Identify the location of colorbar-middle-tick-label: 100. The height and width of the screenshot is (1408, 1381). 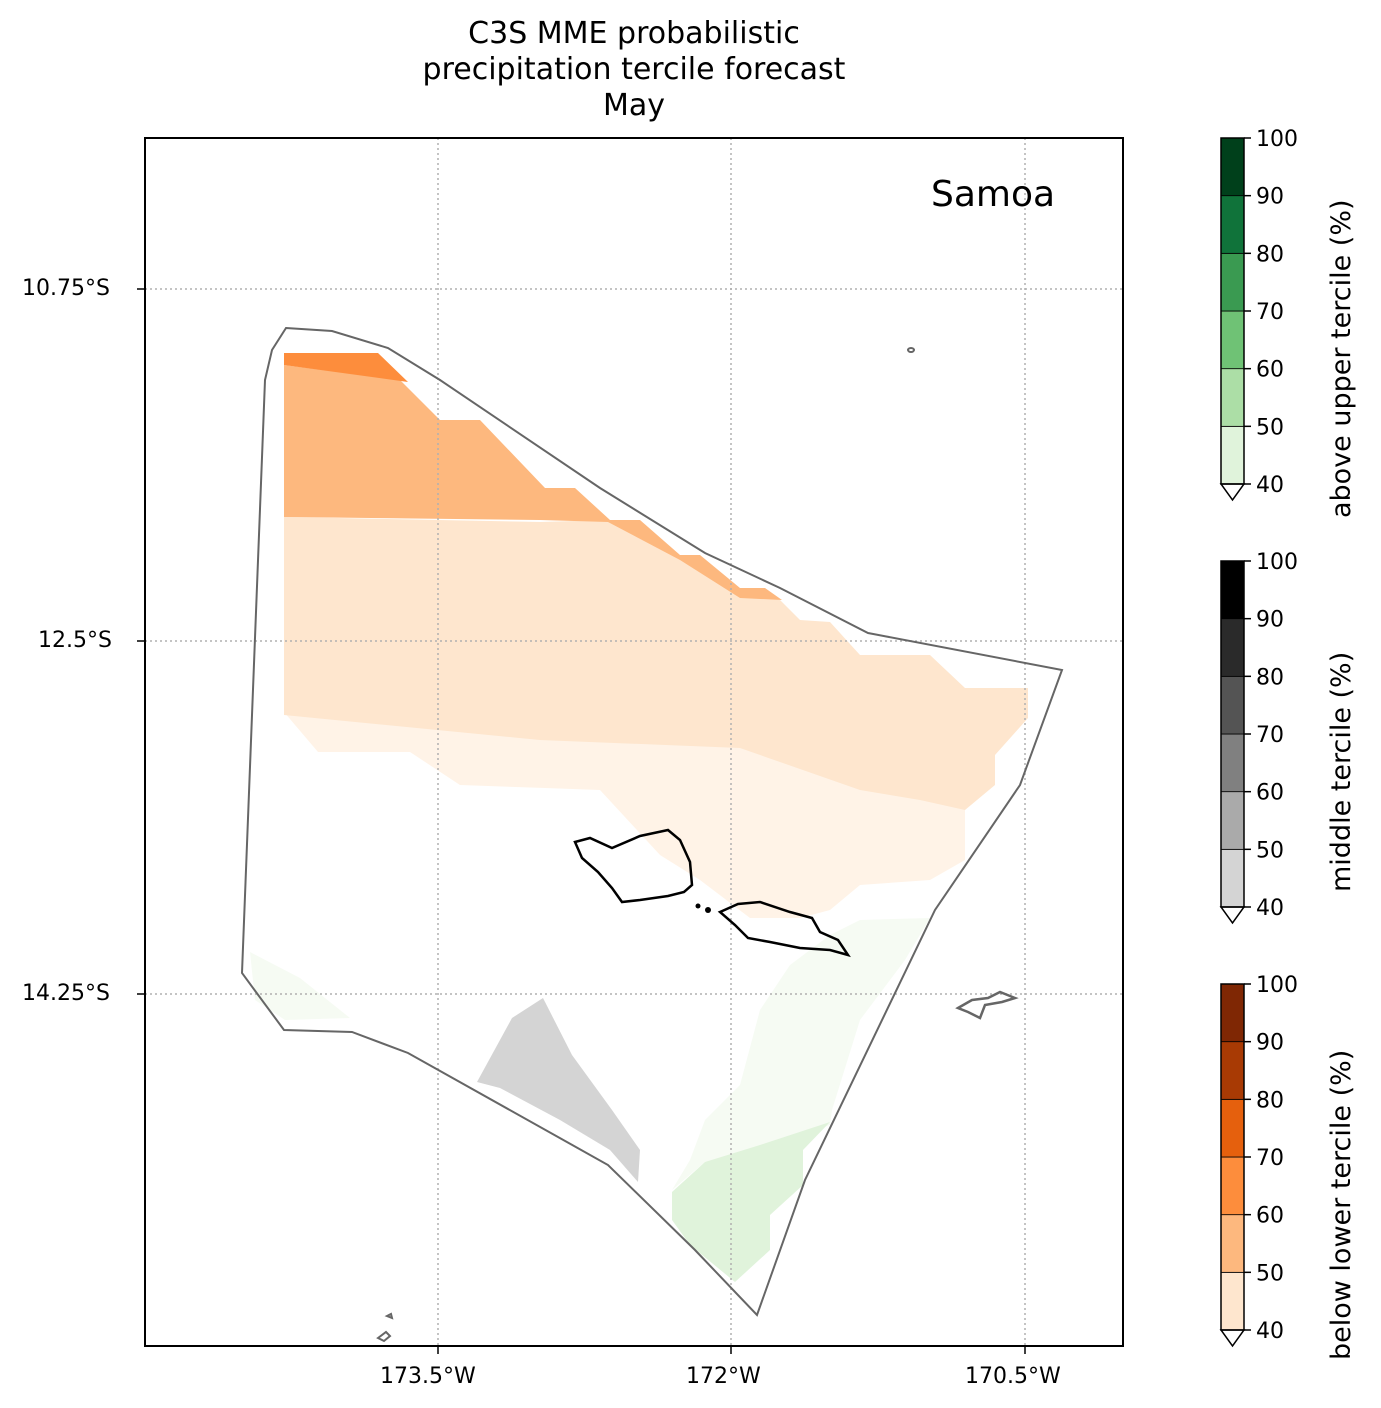
(1277, 562).